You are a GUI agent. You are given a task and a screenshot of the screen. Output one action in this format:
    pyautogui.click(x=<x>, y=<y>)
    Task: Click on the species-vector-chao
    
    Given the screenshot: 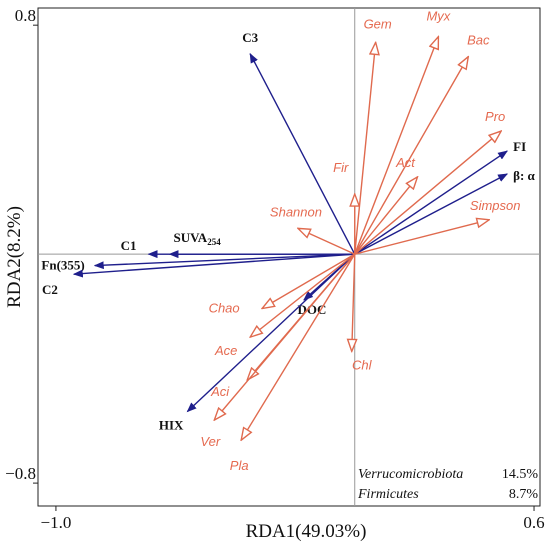 What is the action you would take?
    pyautogui.click(x=309, y=280)
    